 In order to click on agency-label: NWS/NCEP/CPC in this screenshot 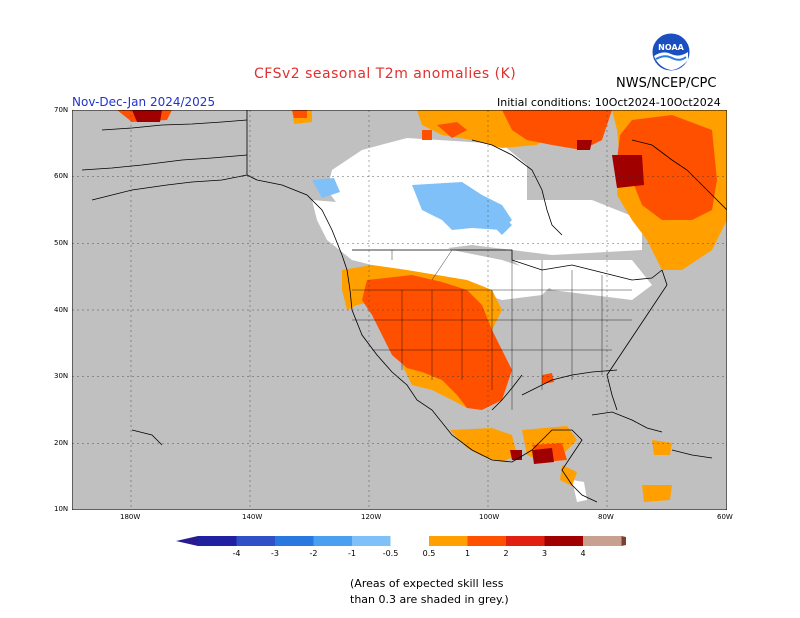, I will do `click(666, 83)`.